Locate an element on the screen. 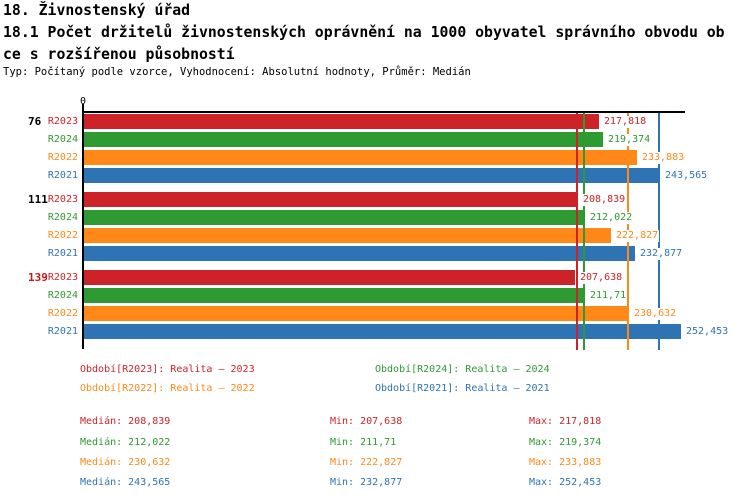  bar-value-label: 217,818 is located at coordinates (625, 122).